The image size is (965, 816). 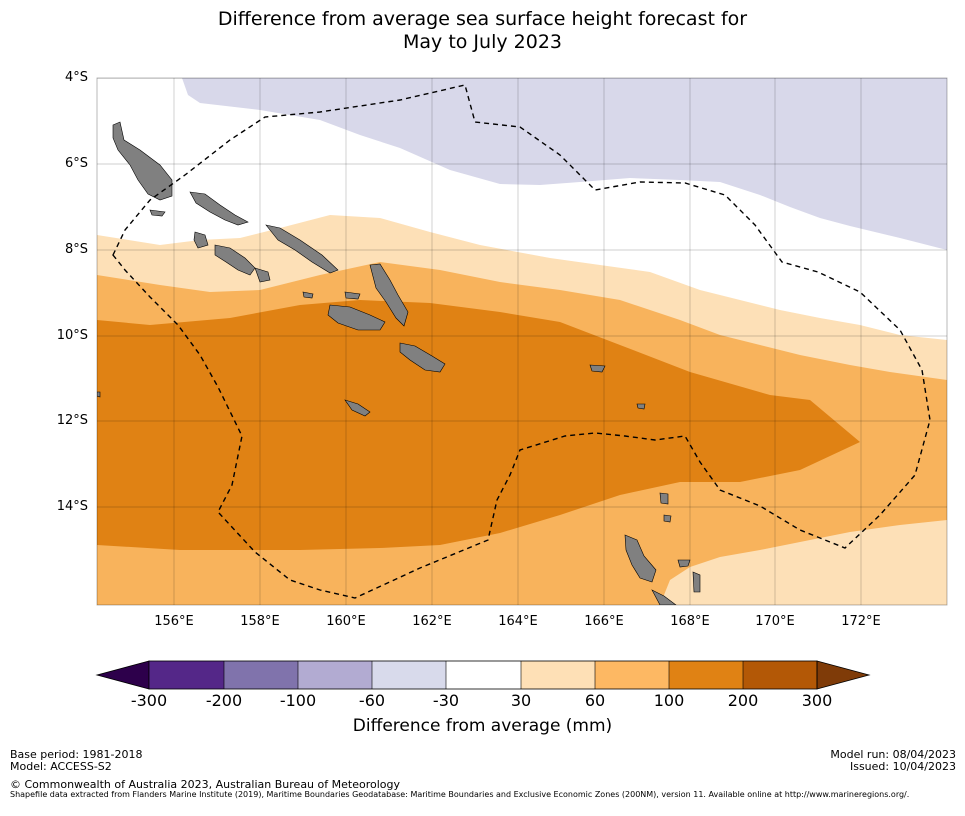 I want to click on model-run: Model run: 08/04/2023, so click(x=893, y=754).